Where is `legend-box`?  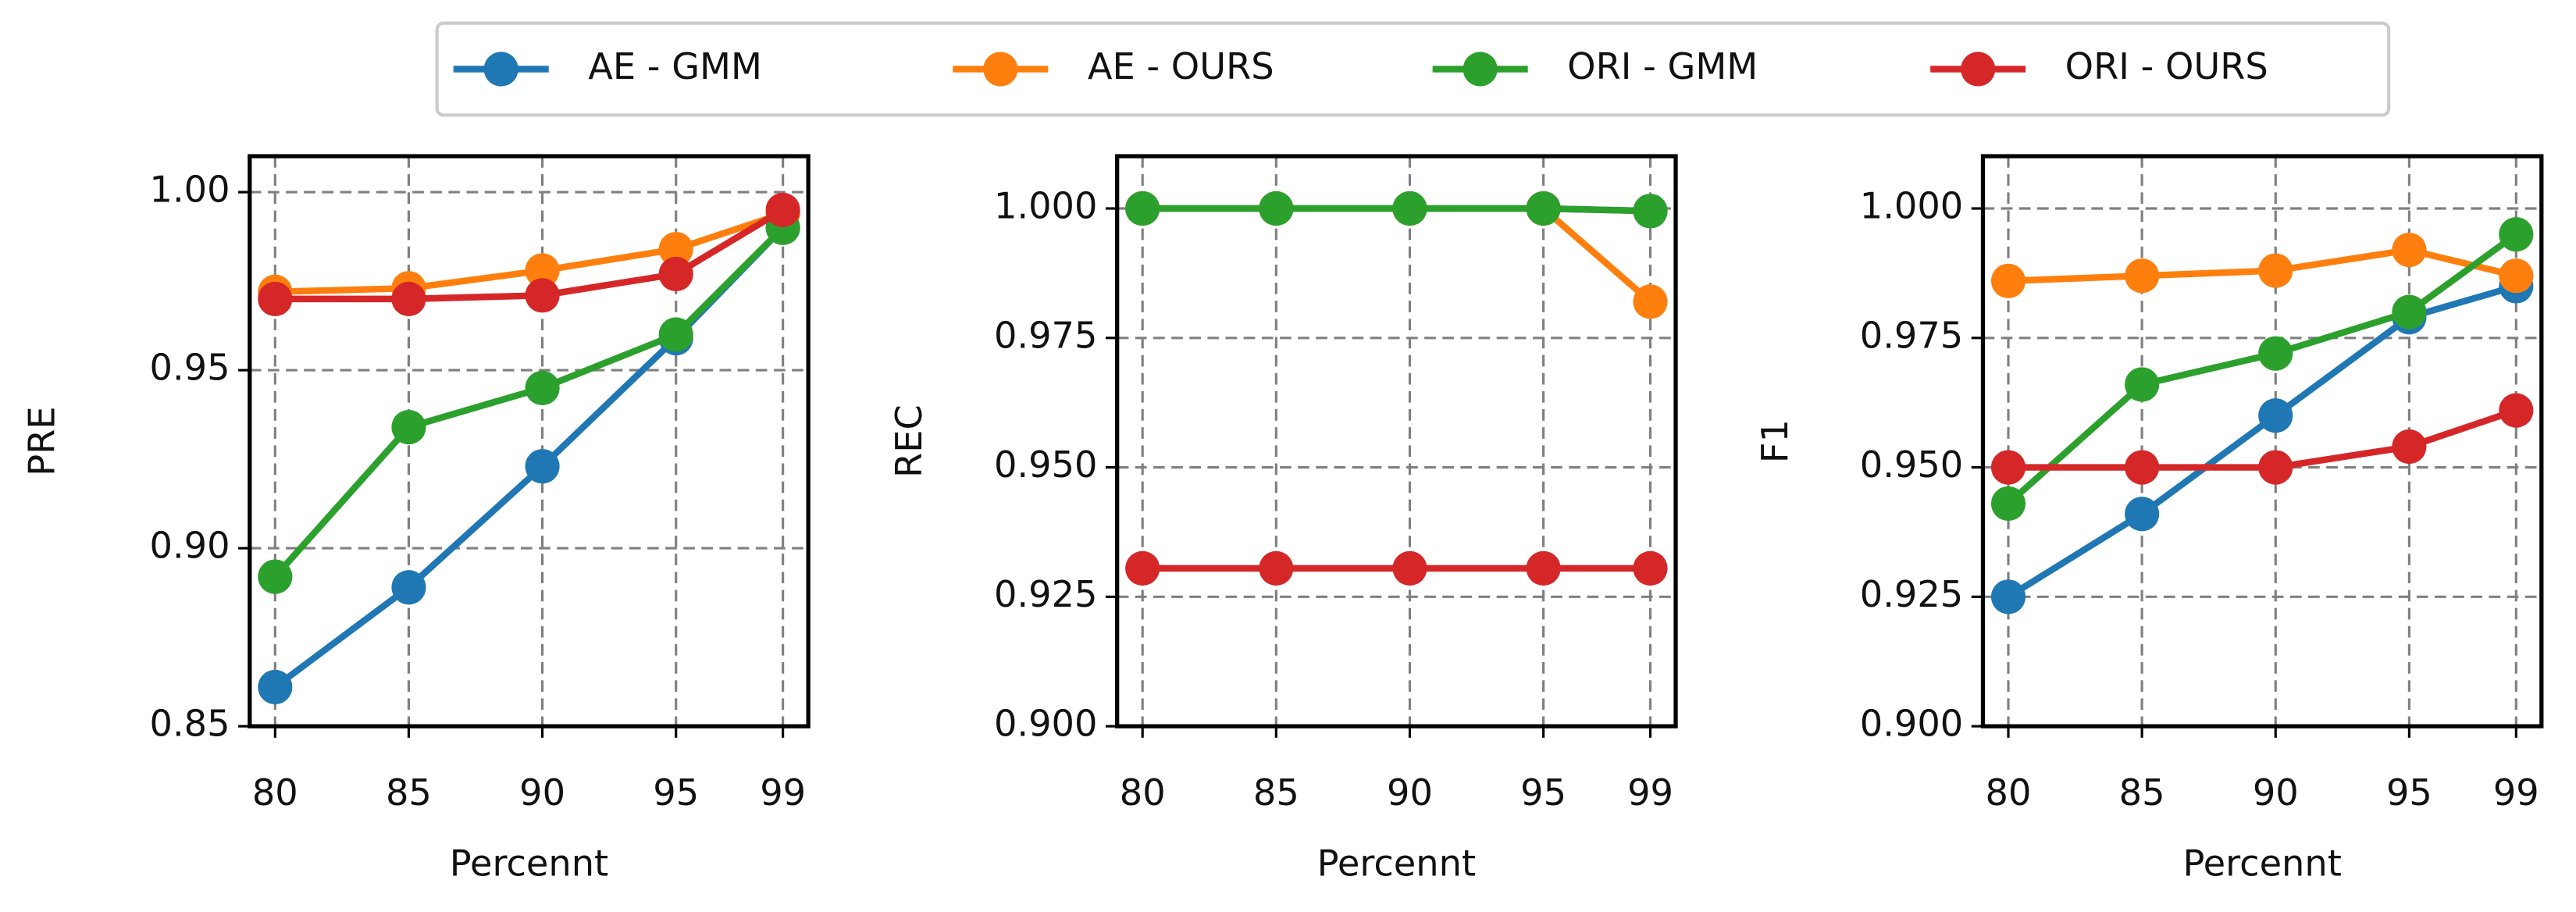
legend-box is located at coordinates (1413, 69).